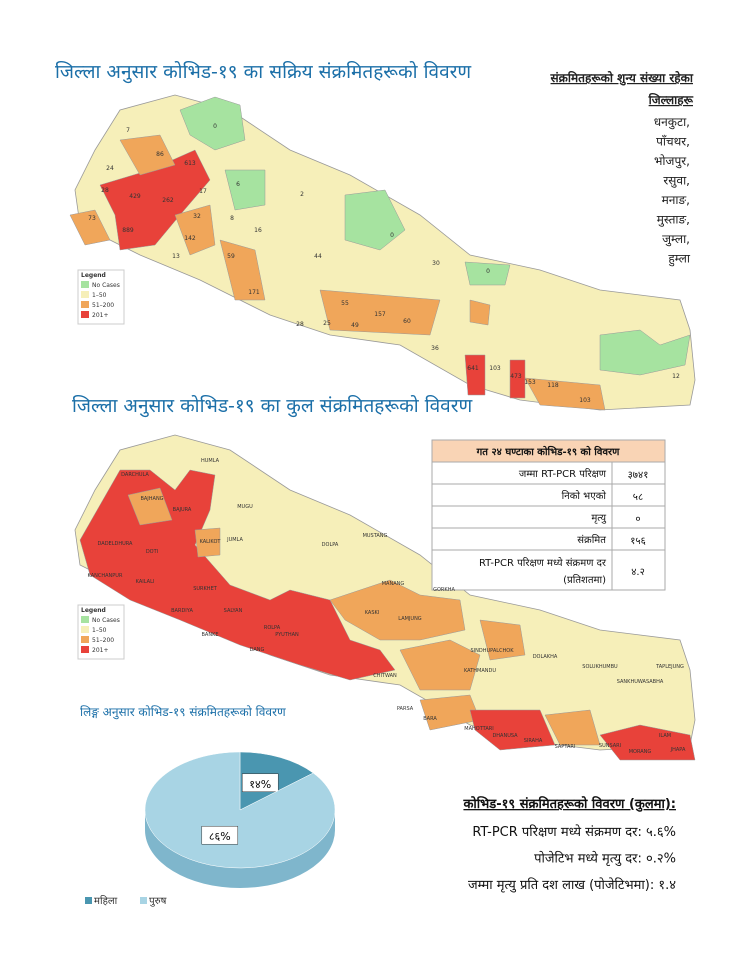 This screenshot has width=742, height=960. What do you see at coordinates (435, 348) in the screenshot?
I see `map-label: 36` at bounding box center [435, 348].